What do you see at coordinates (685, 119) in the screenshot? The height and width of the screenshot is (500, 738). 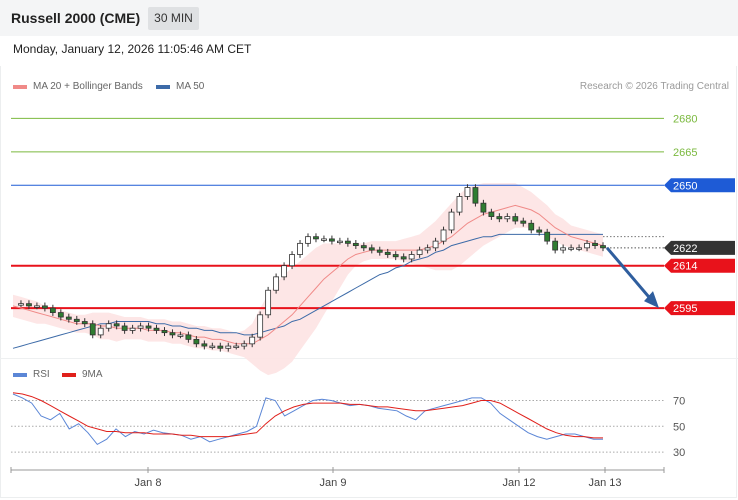 I see `level-label-2680: 2680` at bounding box center [685, 119].